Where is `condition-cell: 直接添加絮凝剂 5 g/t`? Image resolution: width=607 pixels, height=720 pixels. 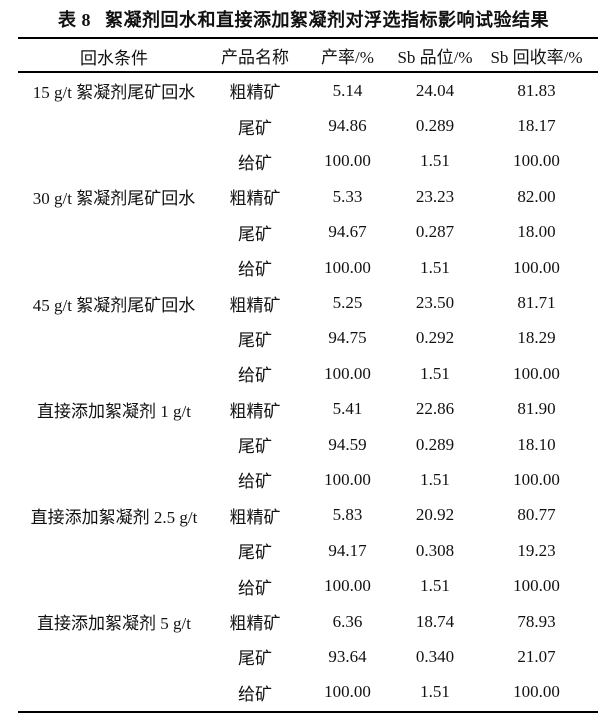
condition-cell: 直接添加絮凝剂 5 g/t is located at coordinates (114, 624).